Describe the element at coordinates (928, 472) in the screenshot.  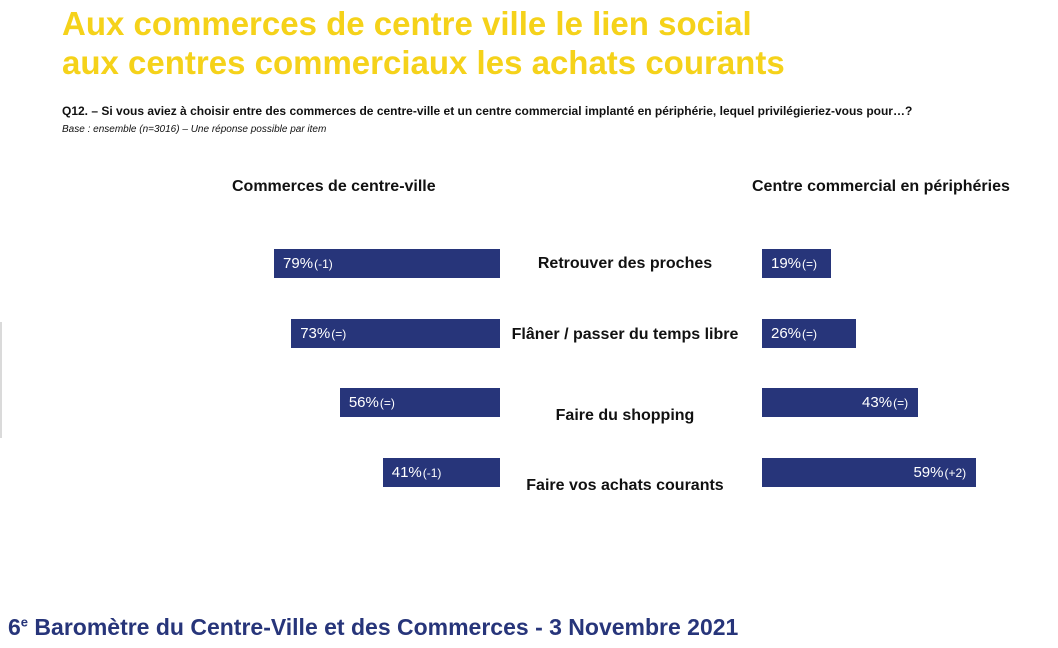
I see `bar-value-label: 59%` at that location.